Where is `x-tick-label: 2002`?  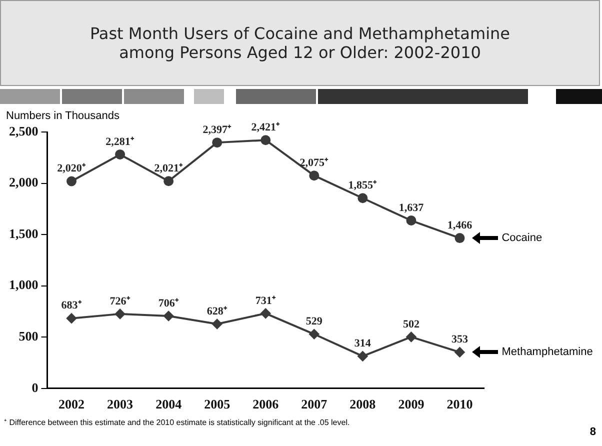
x-tick-label: 2002 is located at coordinates (71, 404).